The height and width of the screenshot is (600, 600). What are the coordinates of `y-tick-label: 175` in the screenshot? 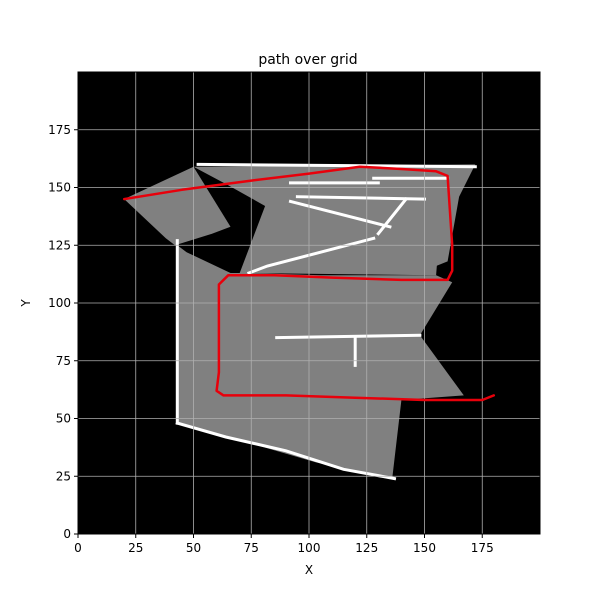 It's located at (59, 130).